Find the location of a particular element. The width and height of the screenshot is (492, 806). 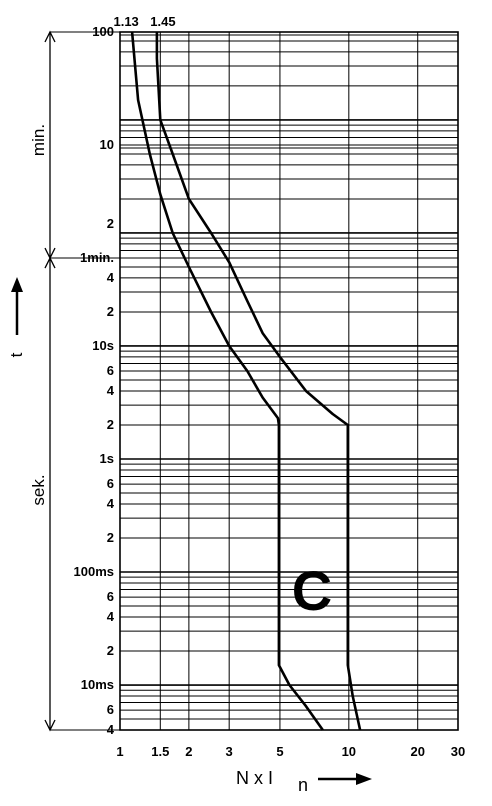

x-tick-label: 10 is located at coordinates (349, 751).